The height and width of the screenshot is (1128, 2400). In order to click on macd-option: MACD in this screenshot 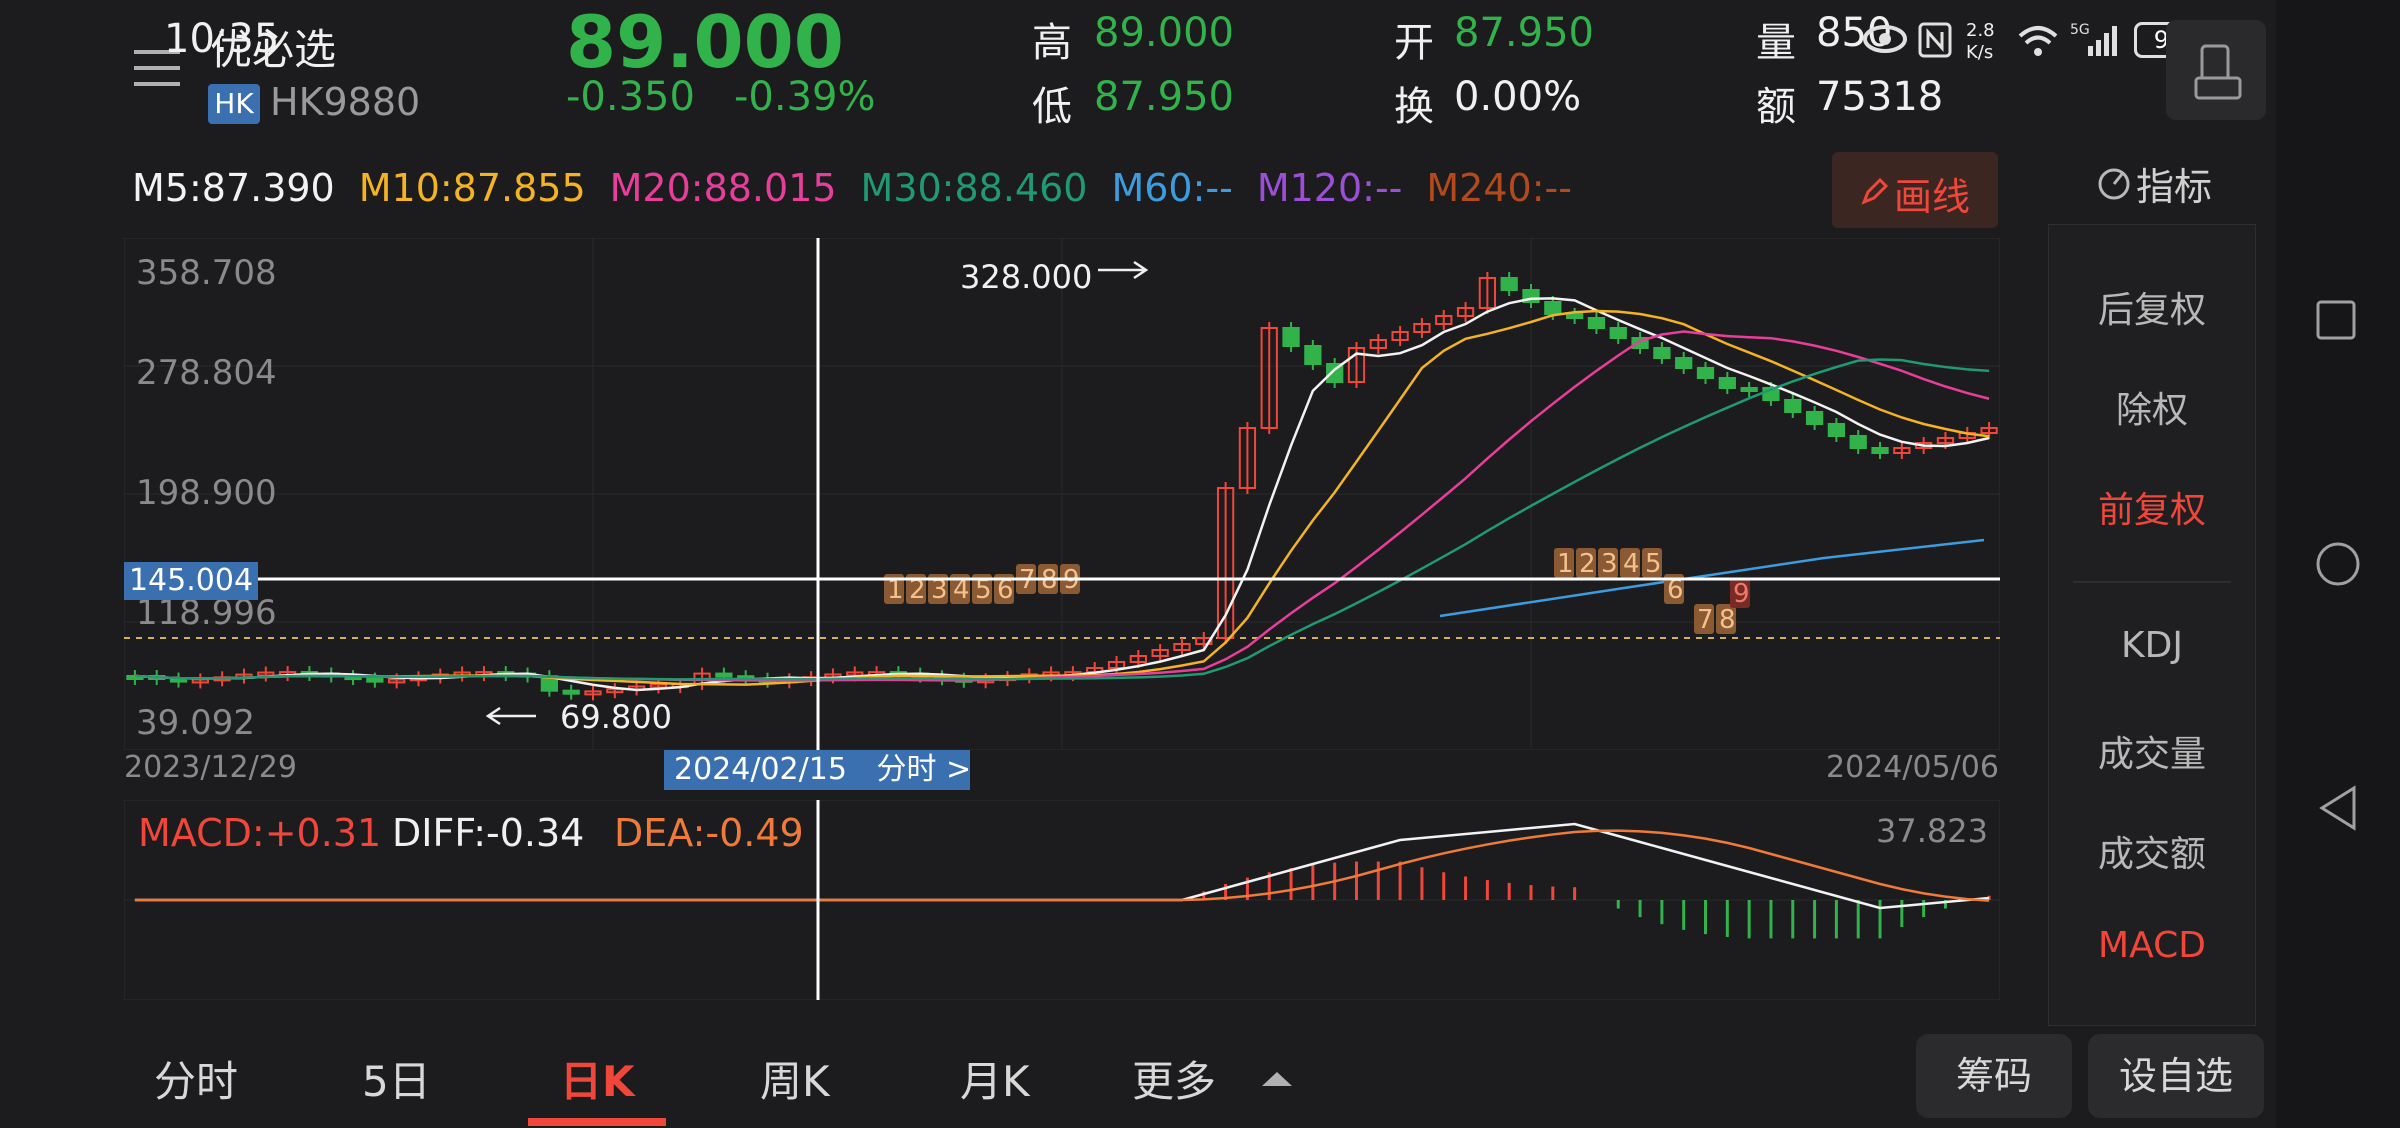, I will do `click(2152, 945)`.